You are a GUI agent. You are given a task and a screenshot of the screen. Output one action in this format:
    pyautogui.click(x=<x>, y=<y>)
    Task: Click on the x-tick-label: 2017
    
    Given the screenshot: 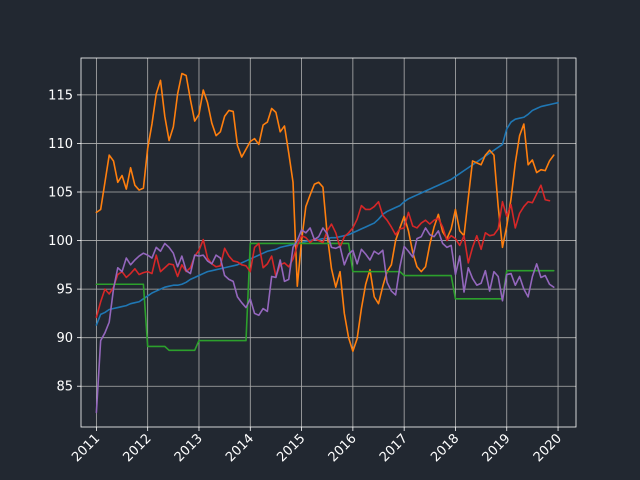 What is the action you would take?
    pyautogui.click(x=394, y=448)
    